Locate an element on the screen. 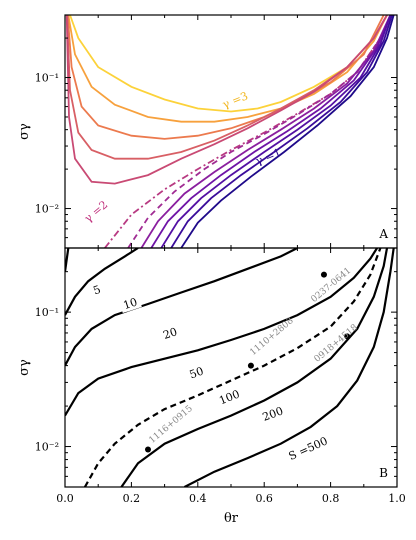 The image size is (416, 540). panel-letter: B is located at coordinates (383, 473).